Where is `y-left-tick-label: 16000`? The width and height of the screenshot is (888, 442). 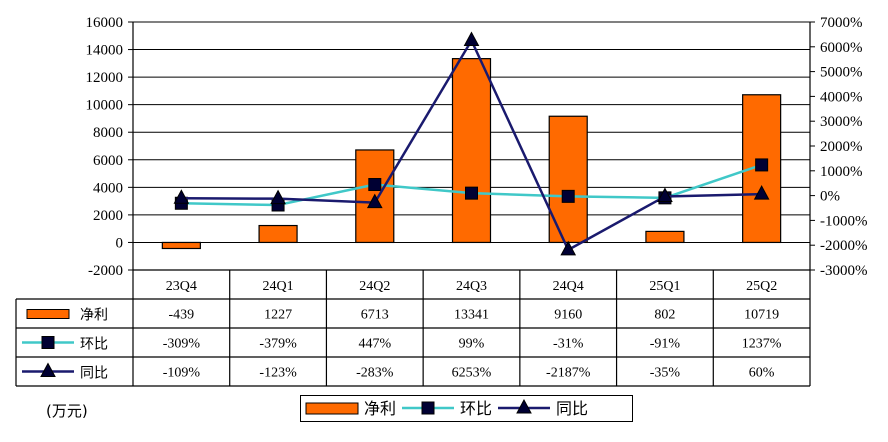 y-left-tick-label: 16000 is located at coordinates (105, 23).